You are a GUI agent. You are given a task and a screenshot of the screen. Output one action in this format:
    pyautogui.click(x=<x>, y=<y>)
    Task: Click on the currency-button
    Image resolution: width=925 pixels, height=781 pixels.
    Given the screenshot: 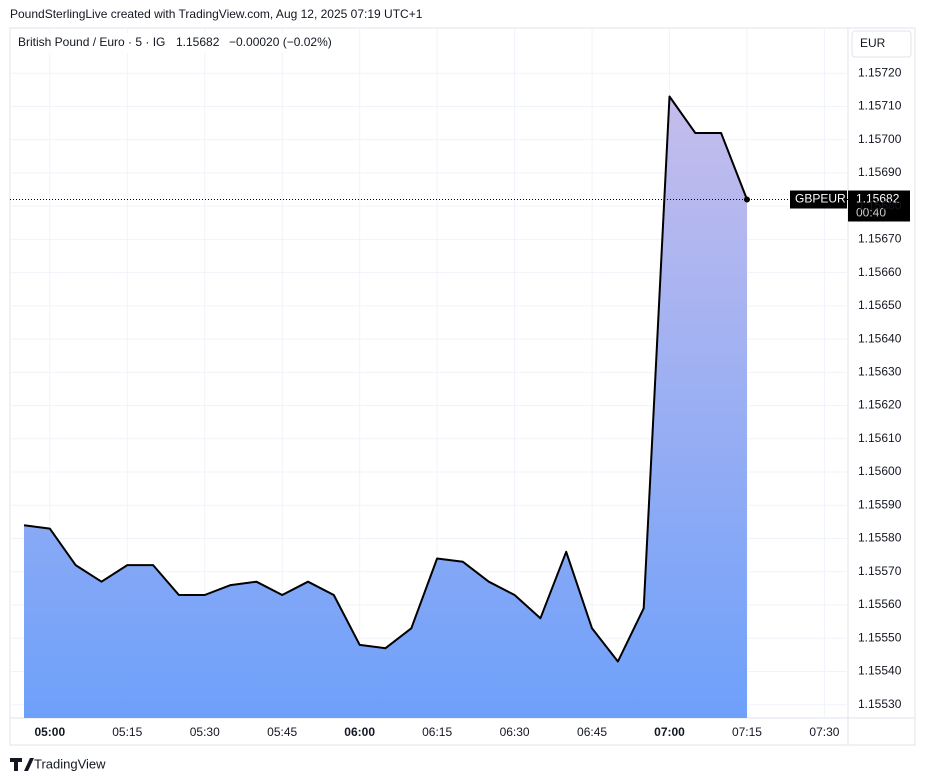 What is the action you would take?
    pyautogui.click(x=881, y=44)
    